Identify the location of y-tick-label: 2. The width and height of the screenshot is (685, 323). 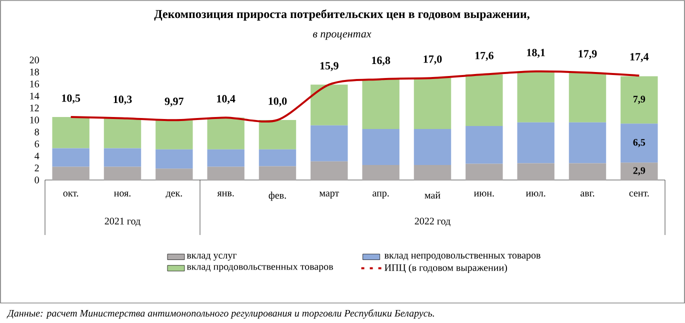
(36, 168).